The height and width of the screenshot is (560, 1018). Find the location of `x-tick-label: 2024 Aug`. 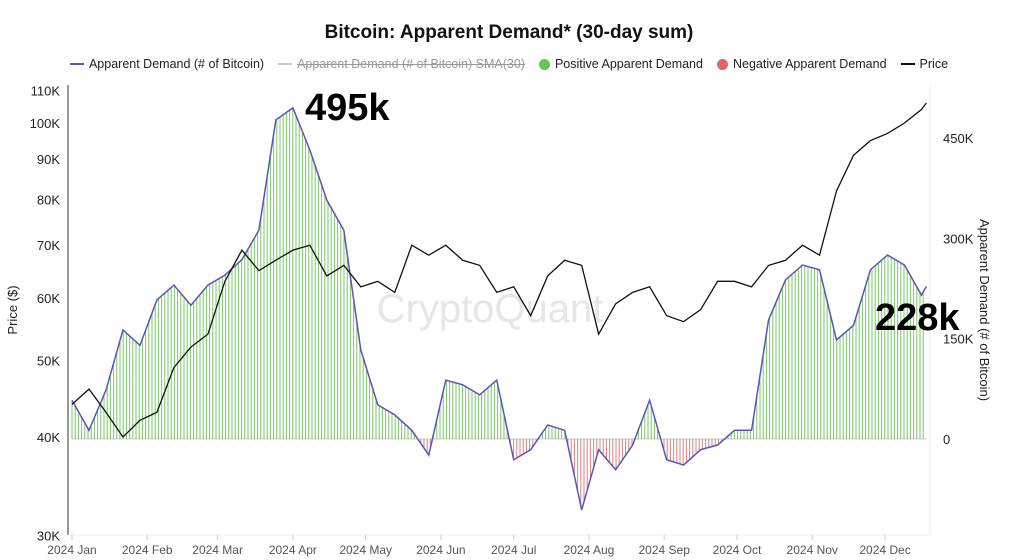

x-tick-label: 2024 Aug is located at coordinates (589, 550).